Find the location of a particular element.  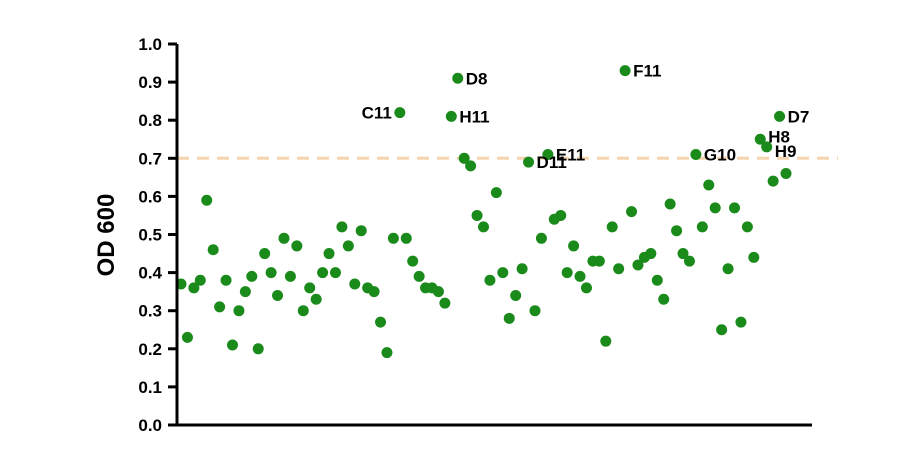

y-tick-label: 1.0 is located at coordinates (150, 44).